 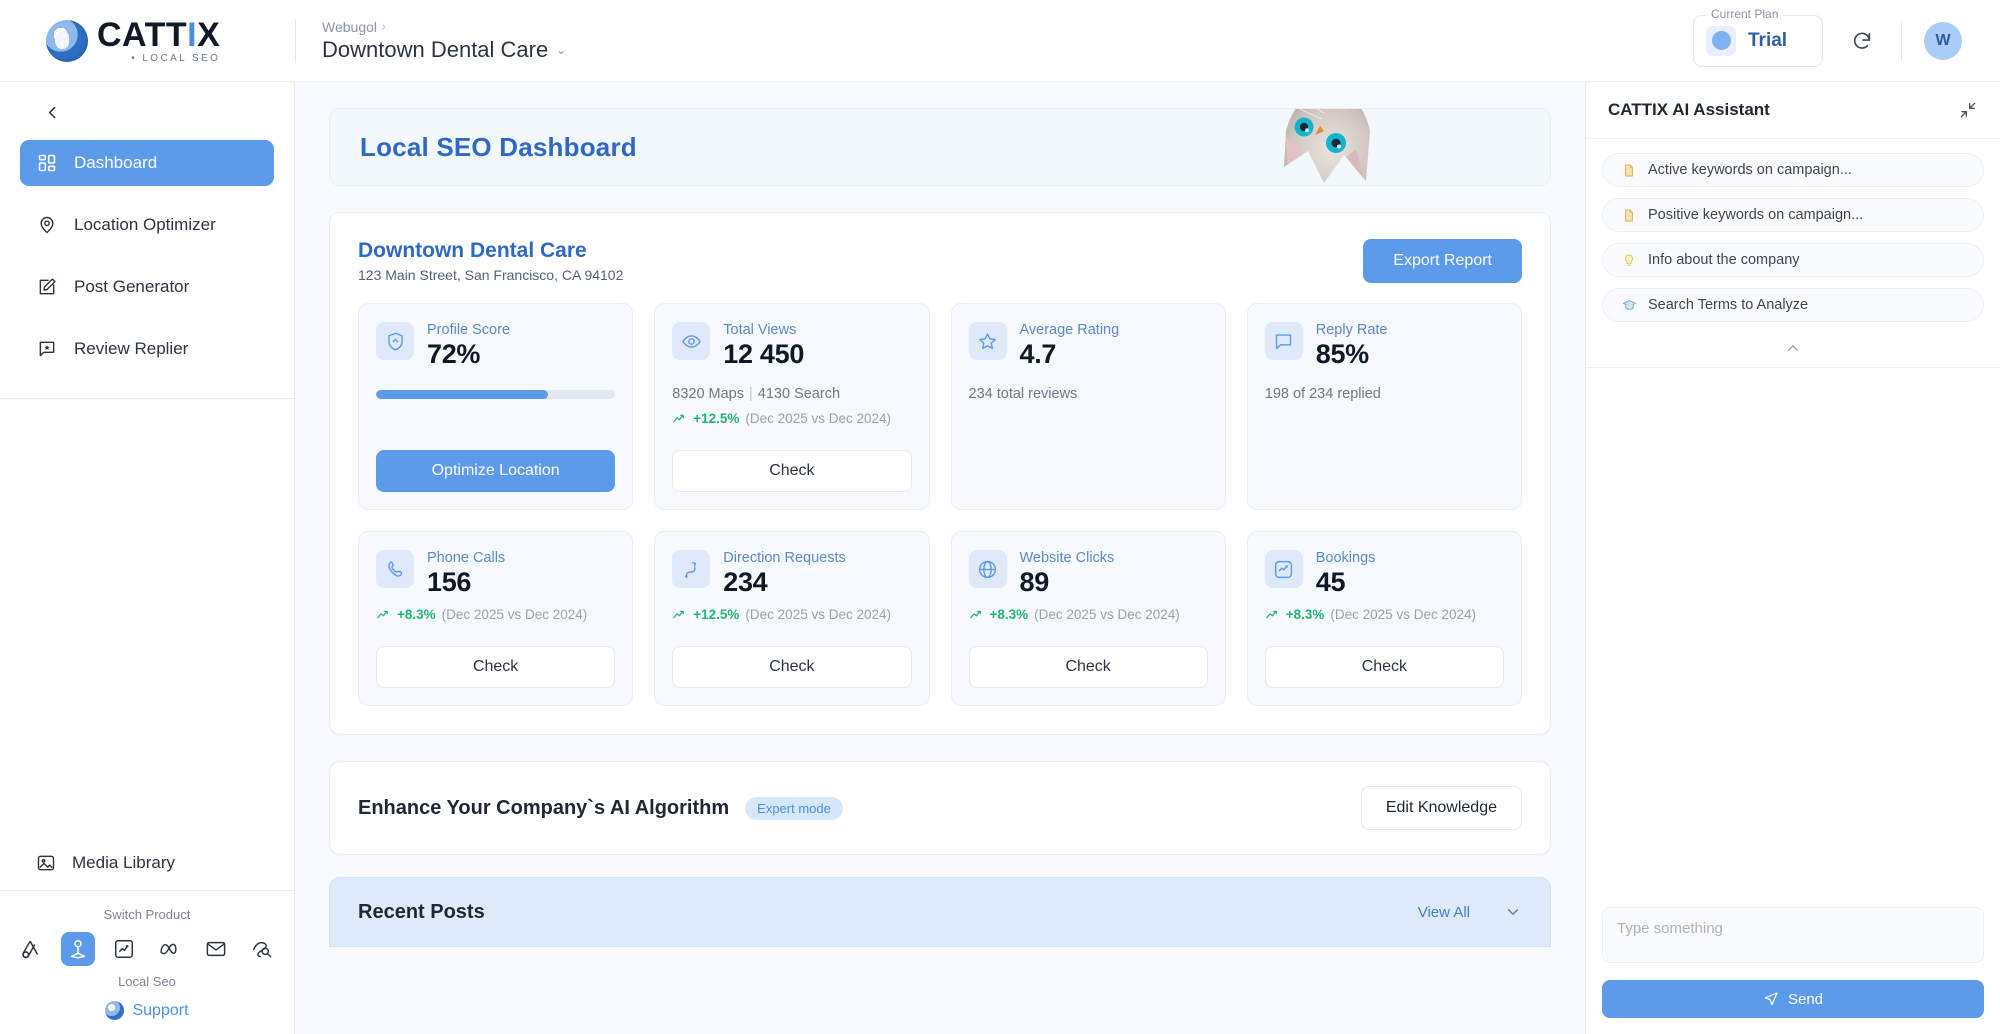 What do you see at coordinates (1793, 350) in the screenshot?
I see `chevron-up-icon` at bounding box center [1793, 350].